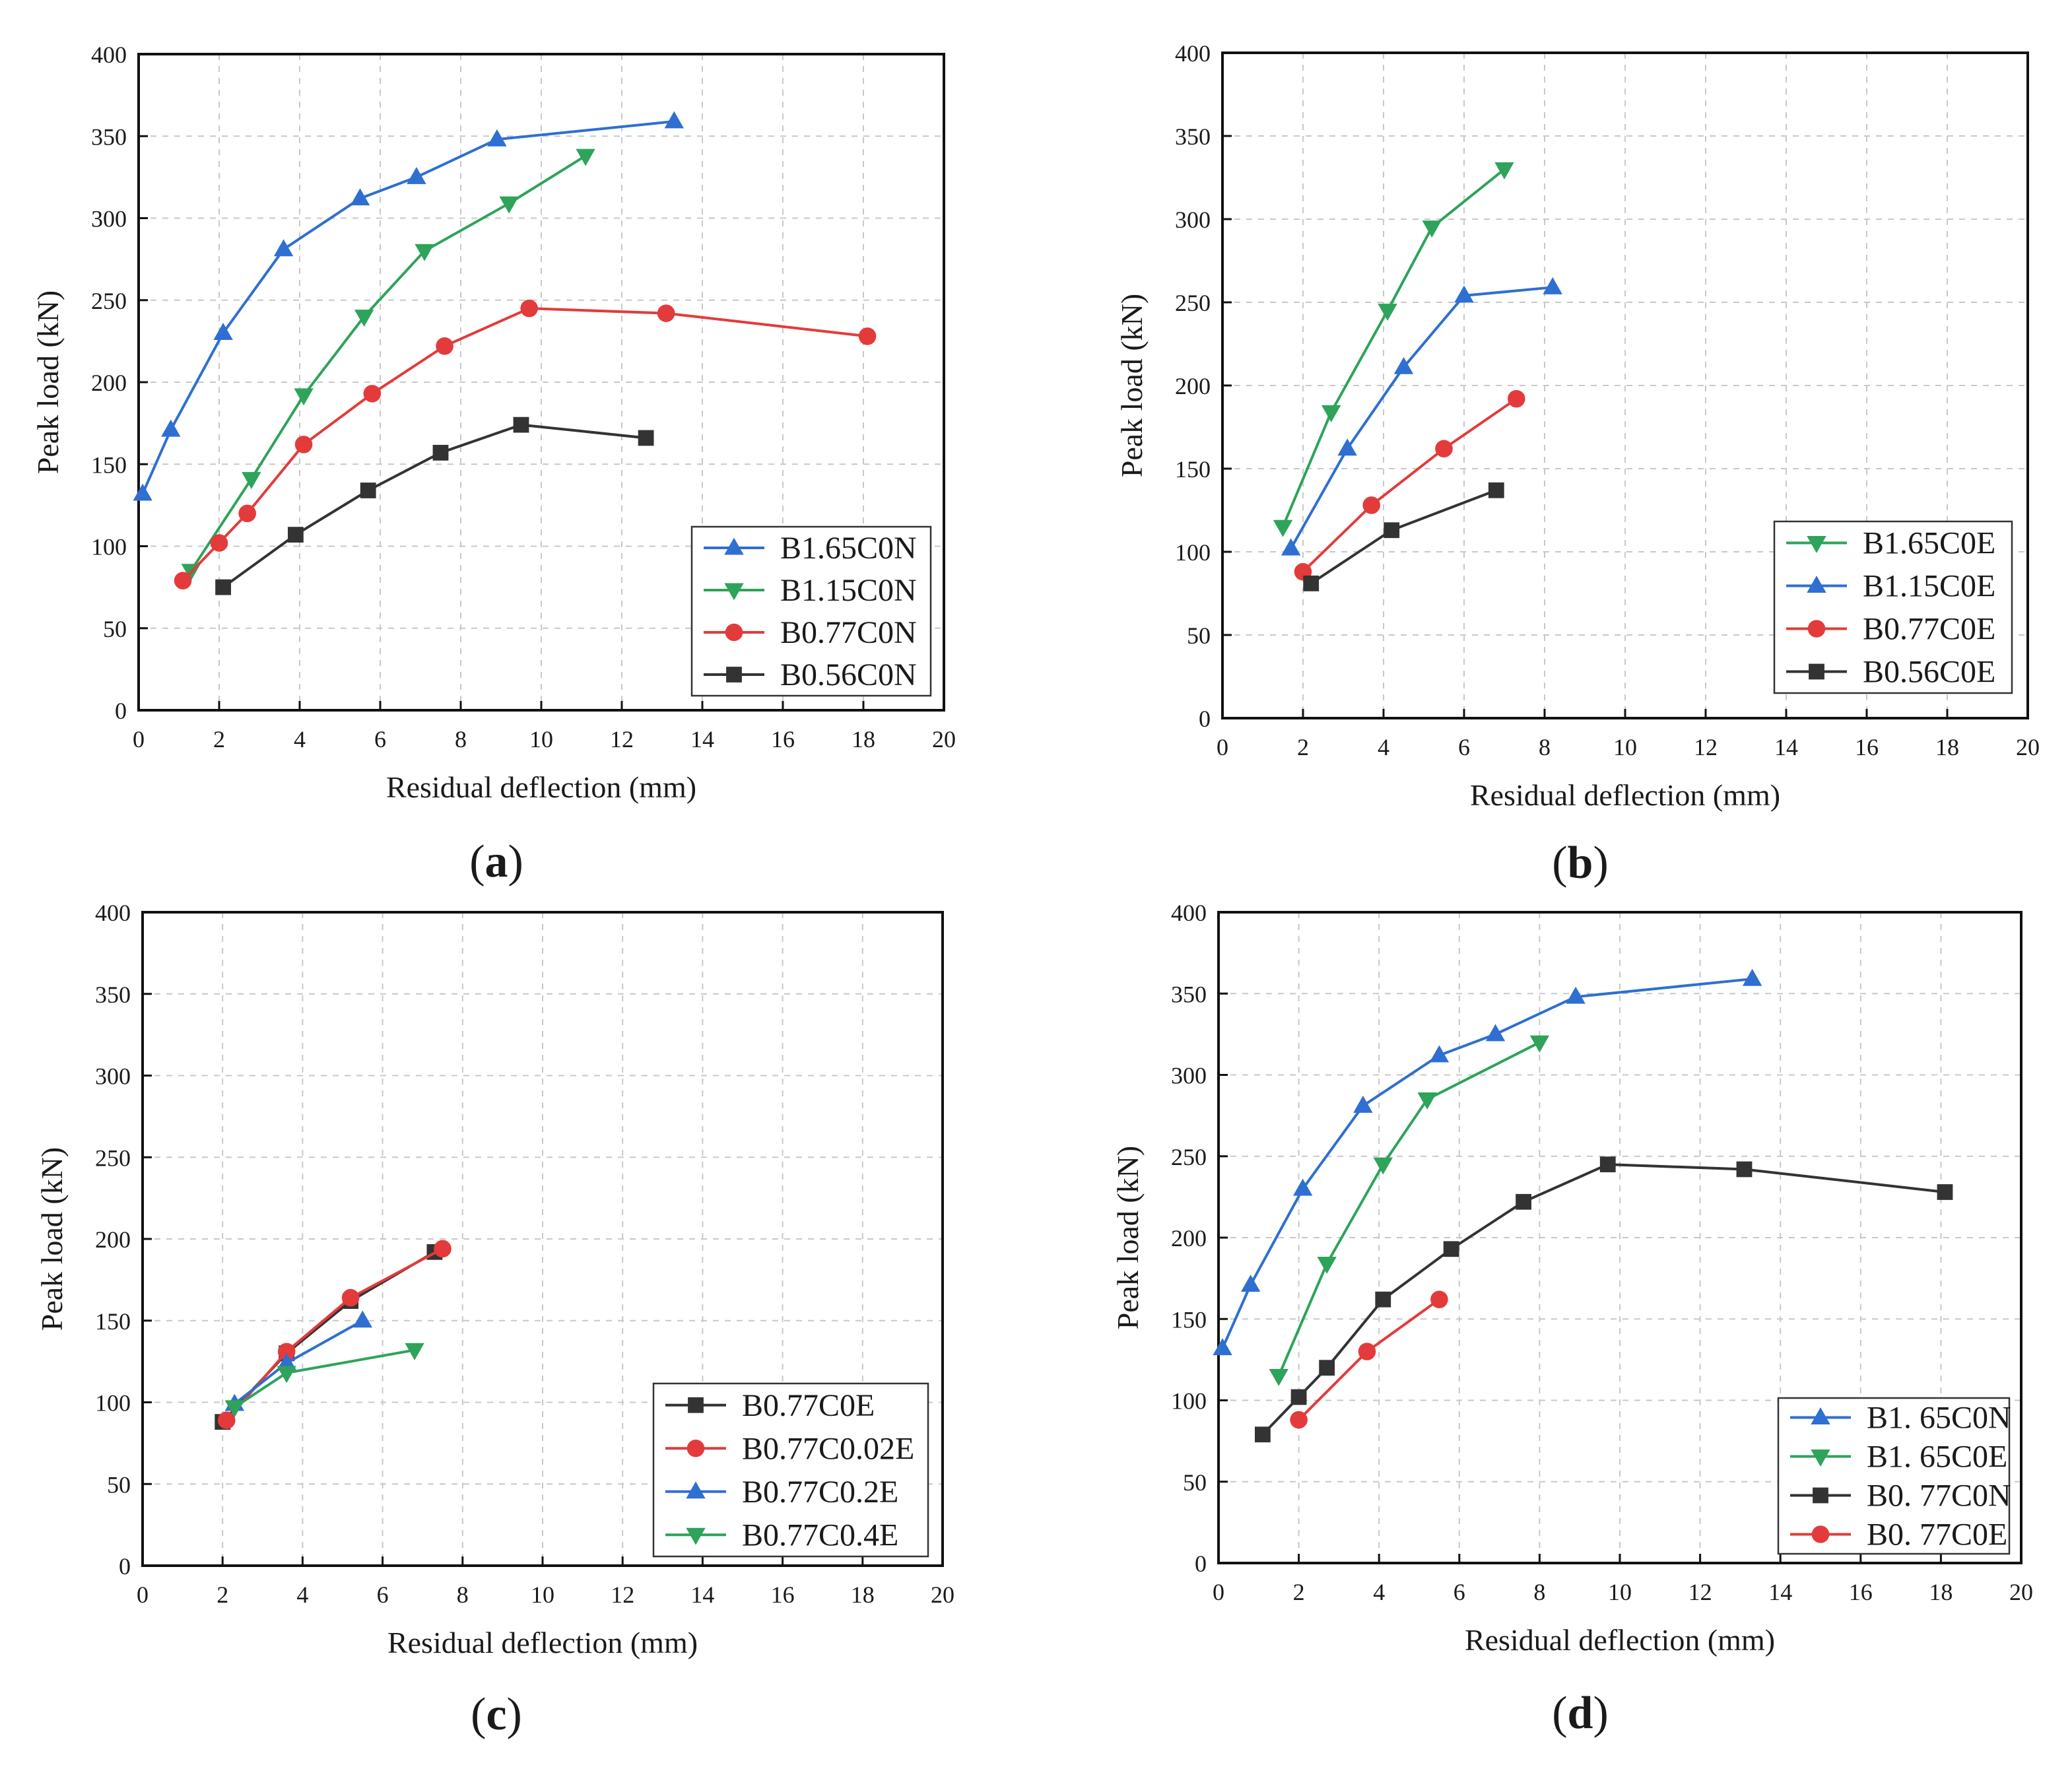 The width and height of the screenshot is (2072, 1767). I want to click on y-tick-label: 150, so click(109, 464).